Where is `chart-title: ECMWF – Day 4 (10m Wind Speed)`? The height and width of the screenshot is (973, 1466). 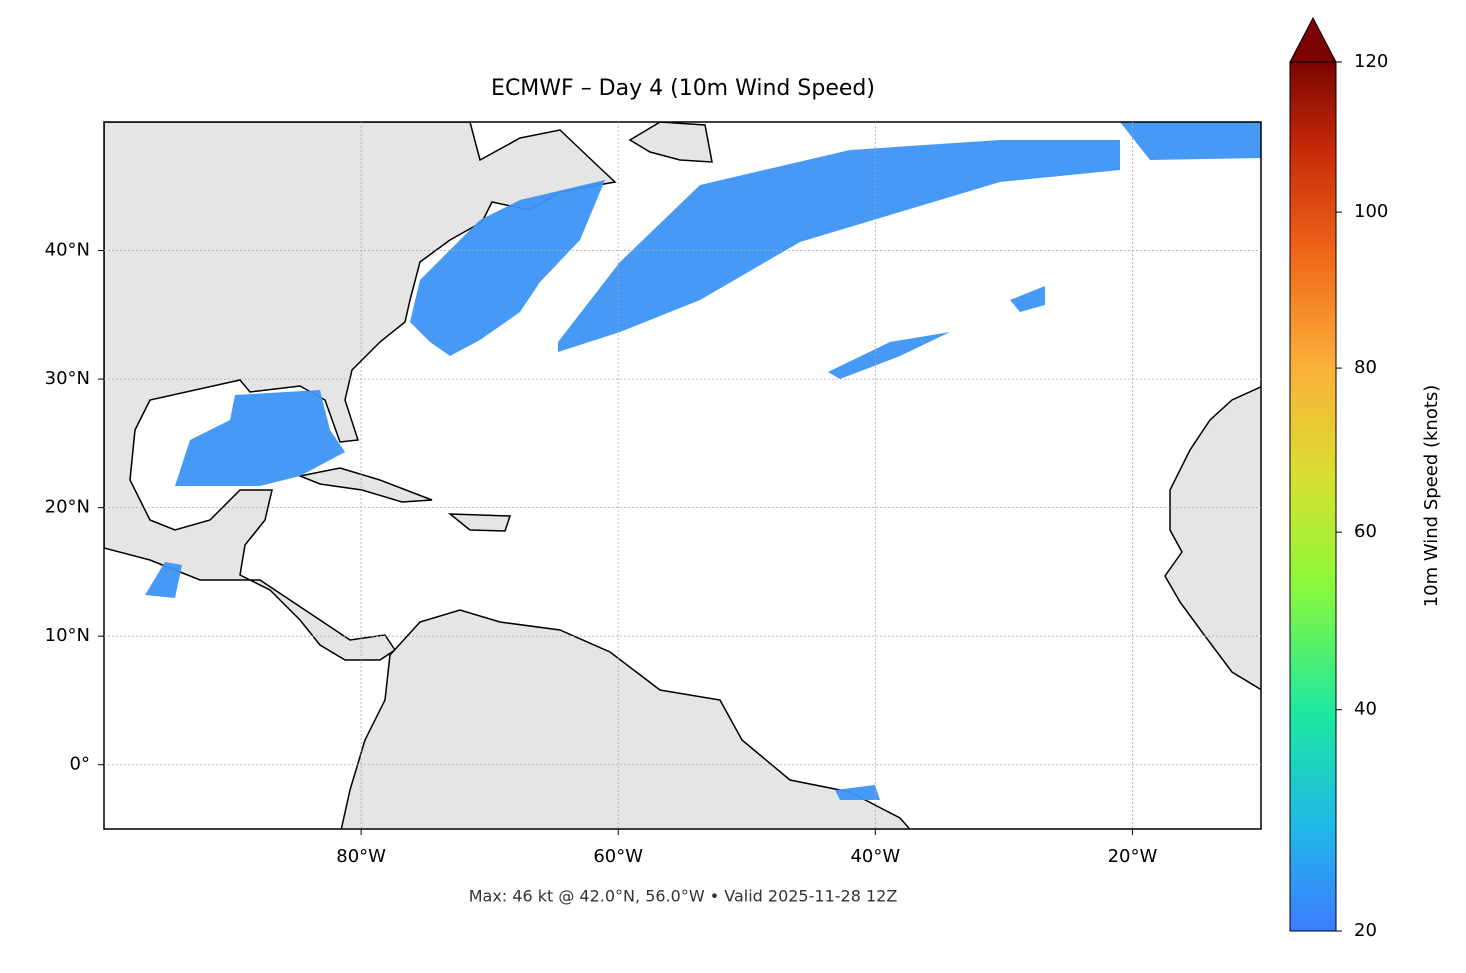 chart-title: ECMWF – Day 4 (10m Wind Speed) is located at coordinates (683, 88).